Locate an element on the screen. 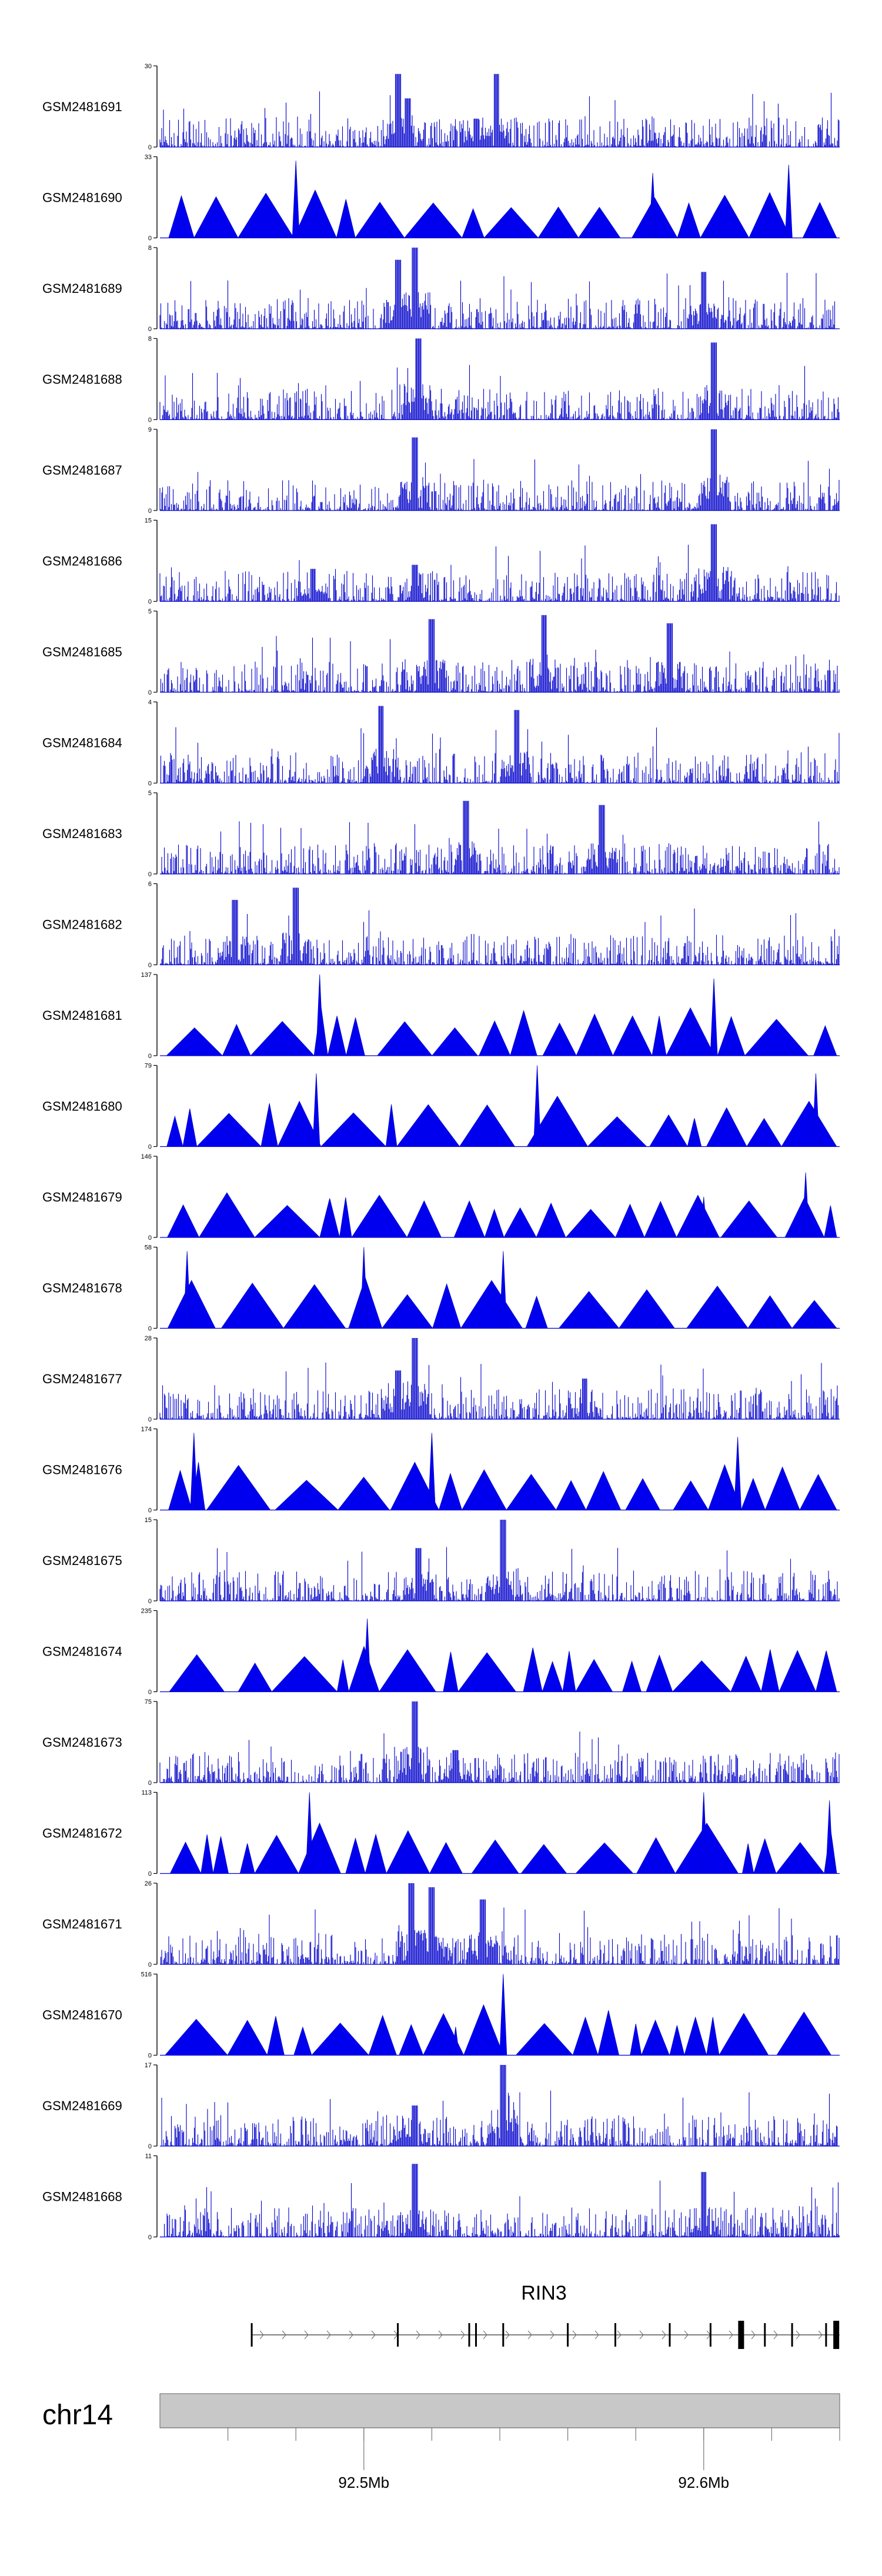 The width and height of the screenshot is (882, 2576). y-tick-label-max: 4 is located at coordinates (150, 702).